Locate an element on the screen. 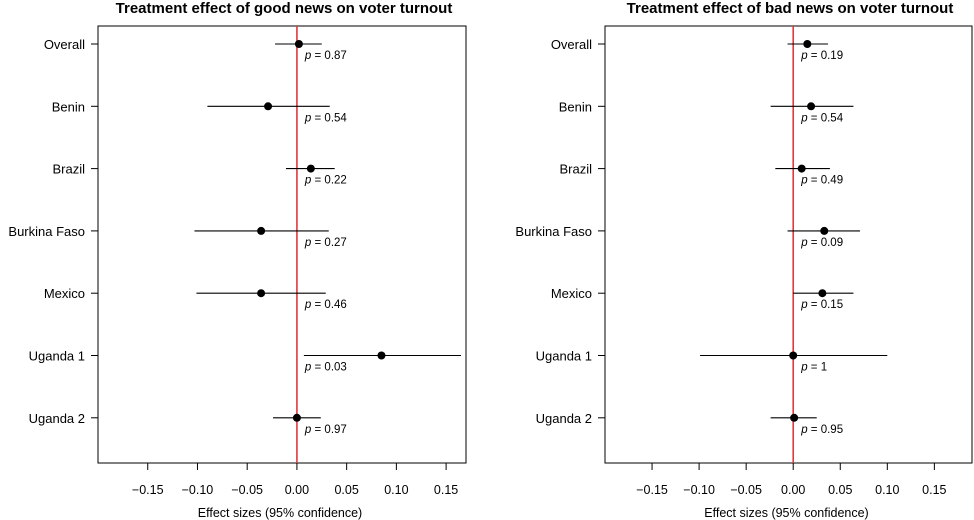 The image size is (974, 520). p-value: = 0.22 is located at coordinates (329, 181).